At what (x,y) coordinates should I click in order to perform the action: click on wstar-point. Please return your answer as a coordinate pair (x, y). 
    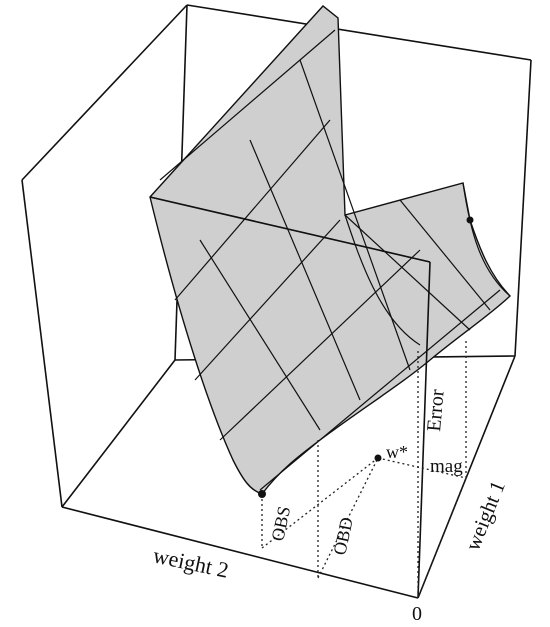
    Looking at the image, I should click on (378, 458).